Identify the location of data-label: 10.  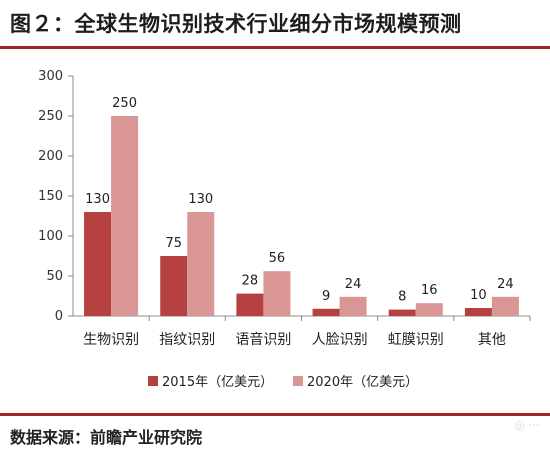
(478, 295).